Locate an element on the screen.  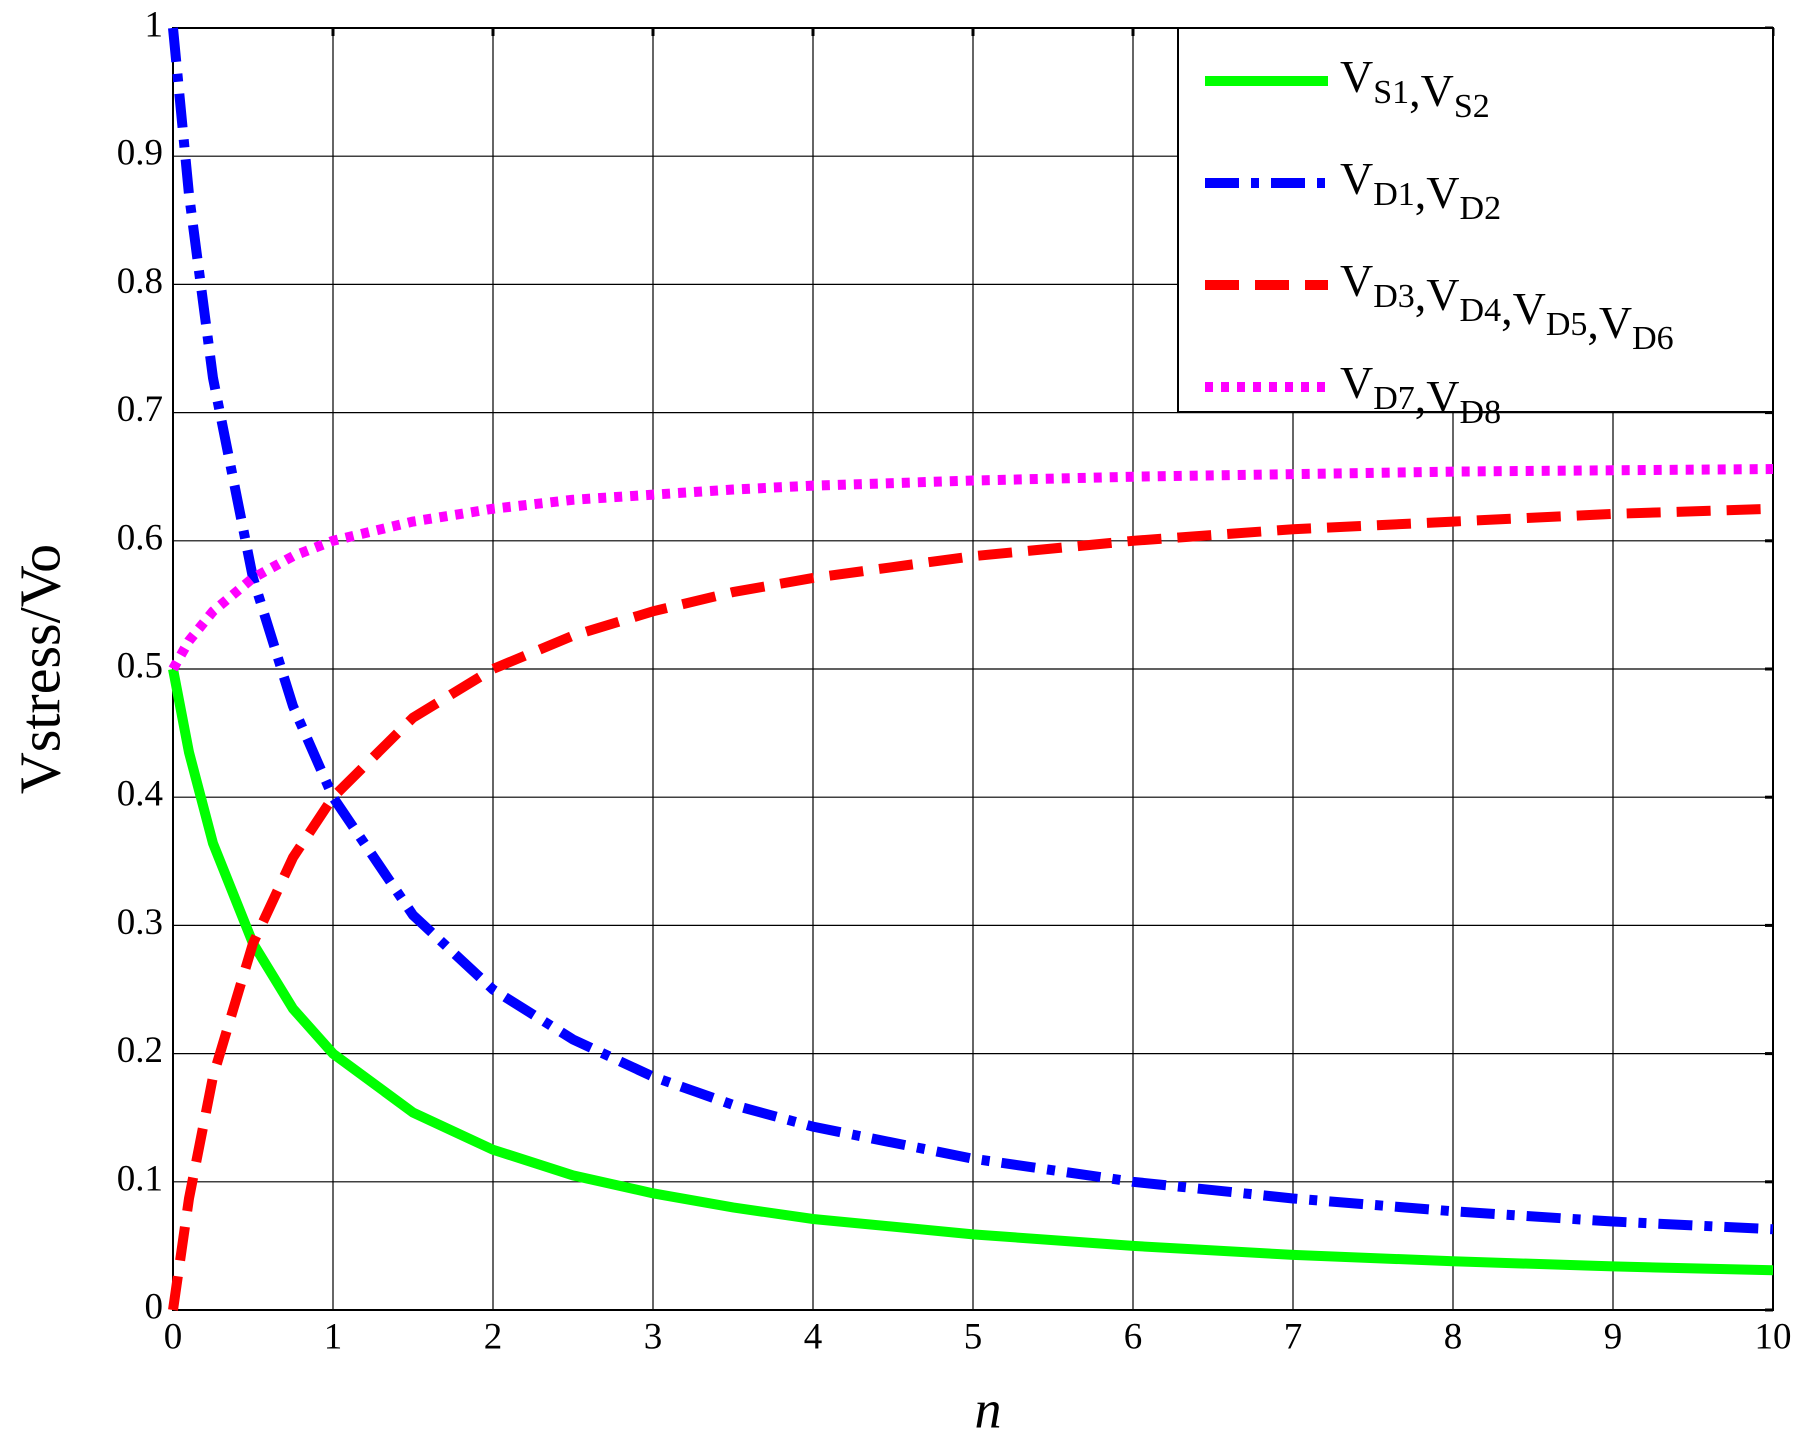
x-tick-label: 5 is located at coordinates (973, 1336).